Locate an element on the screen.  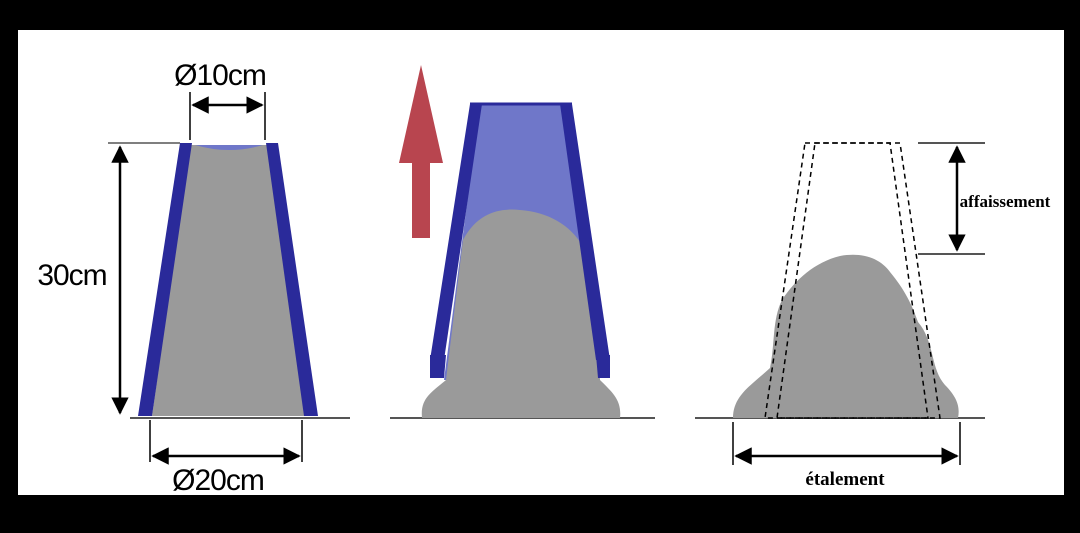
original-cone-outline-inner is located at coordinates (852, 280).